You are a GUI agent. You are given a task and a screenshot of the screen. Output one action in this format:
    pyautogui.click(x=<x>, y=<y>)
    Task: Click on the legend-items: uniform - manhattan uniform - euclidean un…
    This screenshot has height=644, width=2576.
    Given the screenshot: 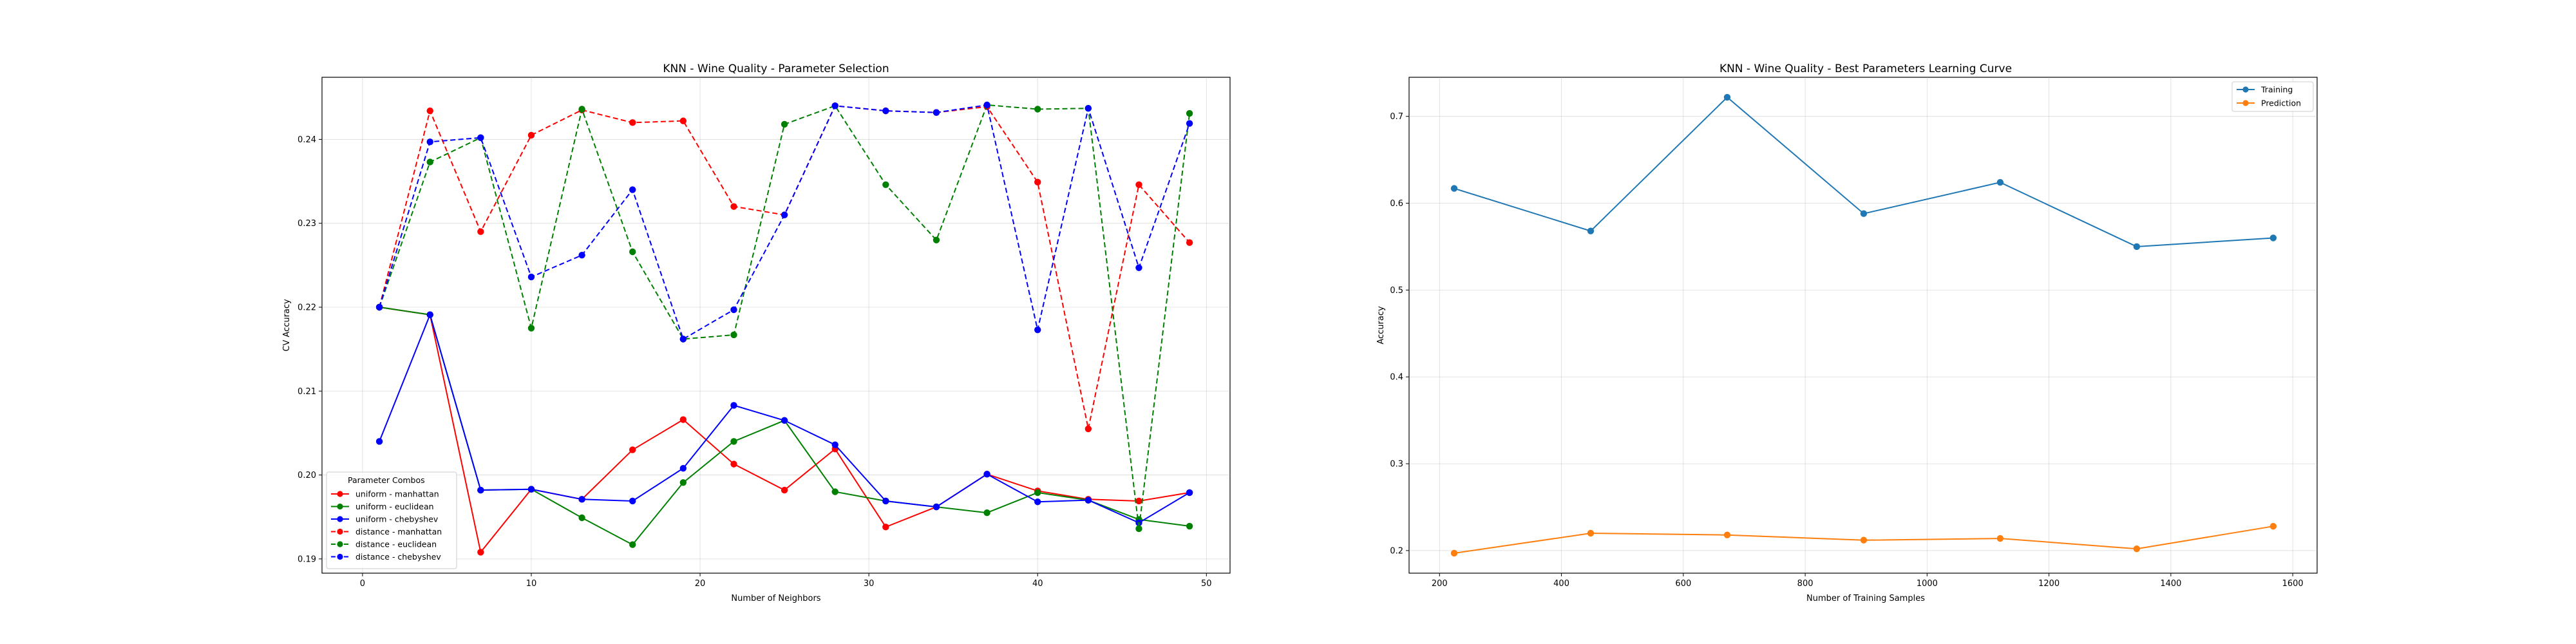 What is the action you would take?
    pyautogui.click(x=386, y=525)
    